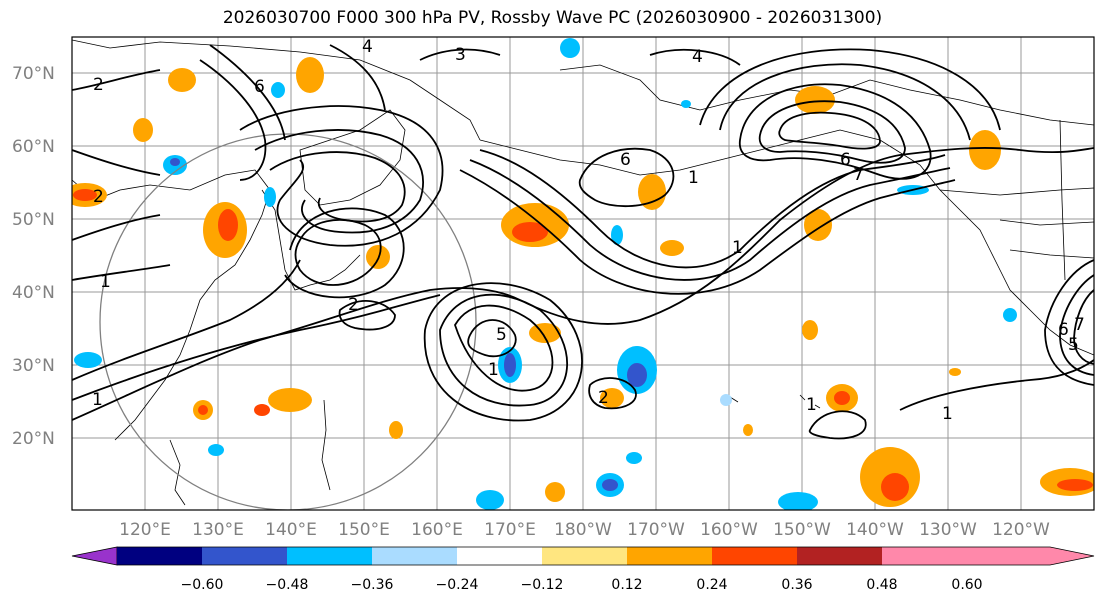 This screenshot has width=1105, height=604. Describe the element at coordinates (33, 366) in the screenshot. I see `lat-label: 30°N` at that location.